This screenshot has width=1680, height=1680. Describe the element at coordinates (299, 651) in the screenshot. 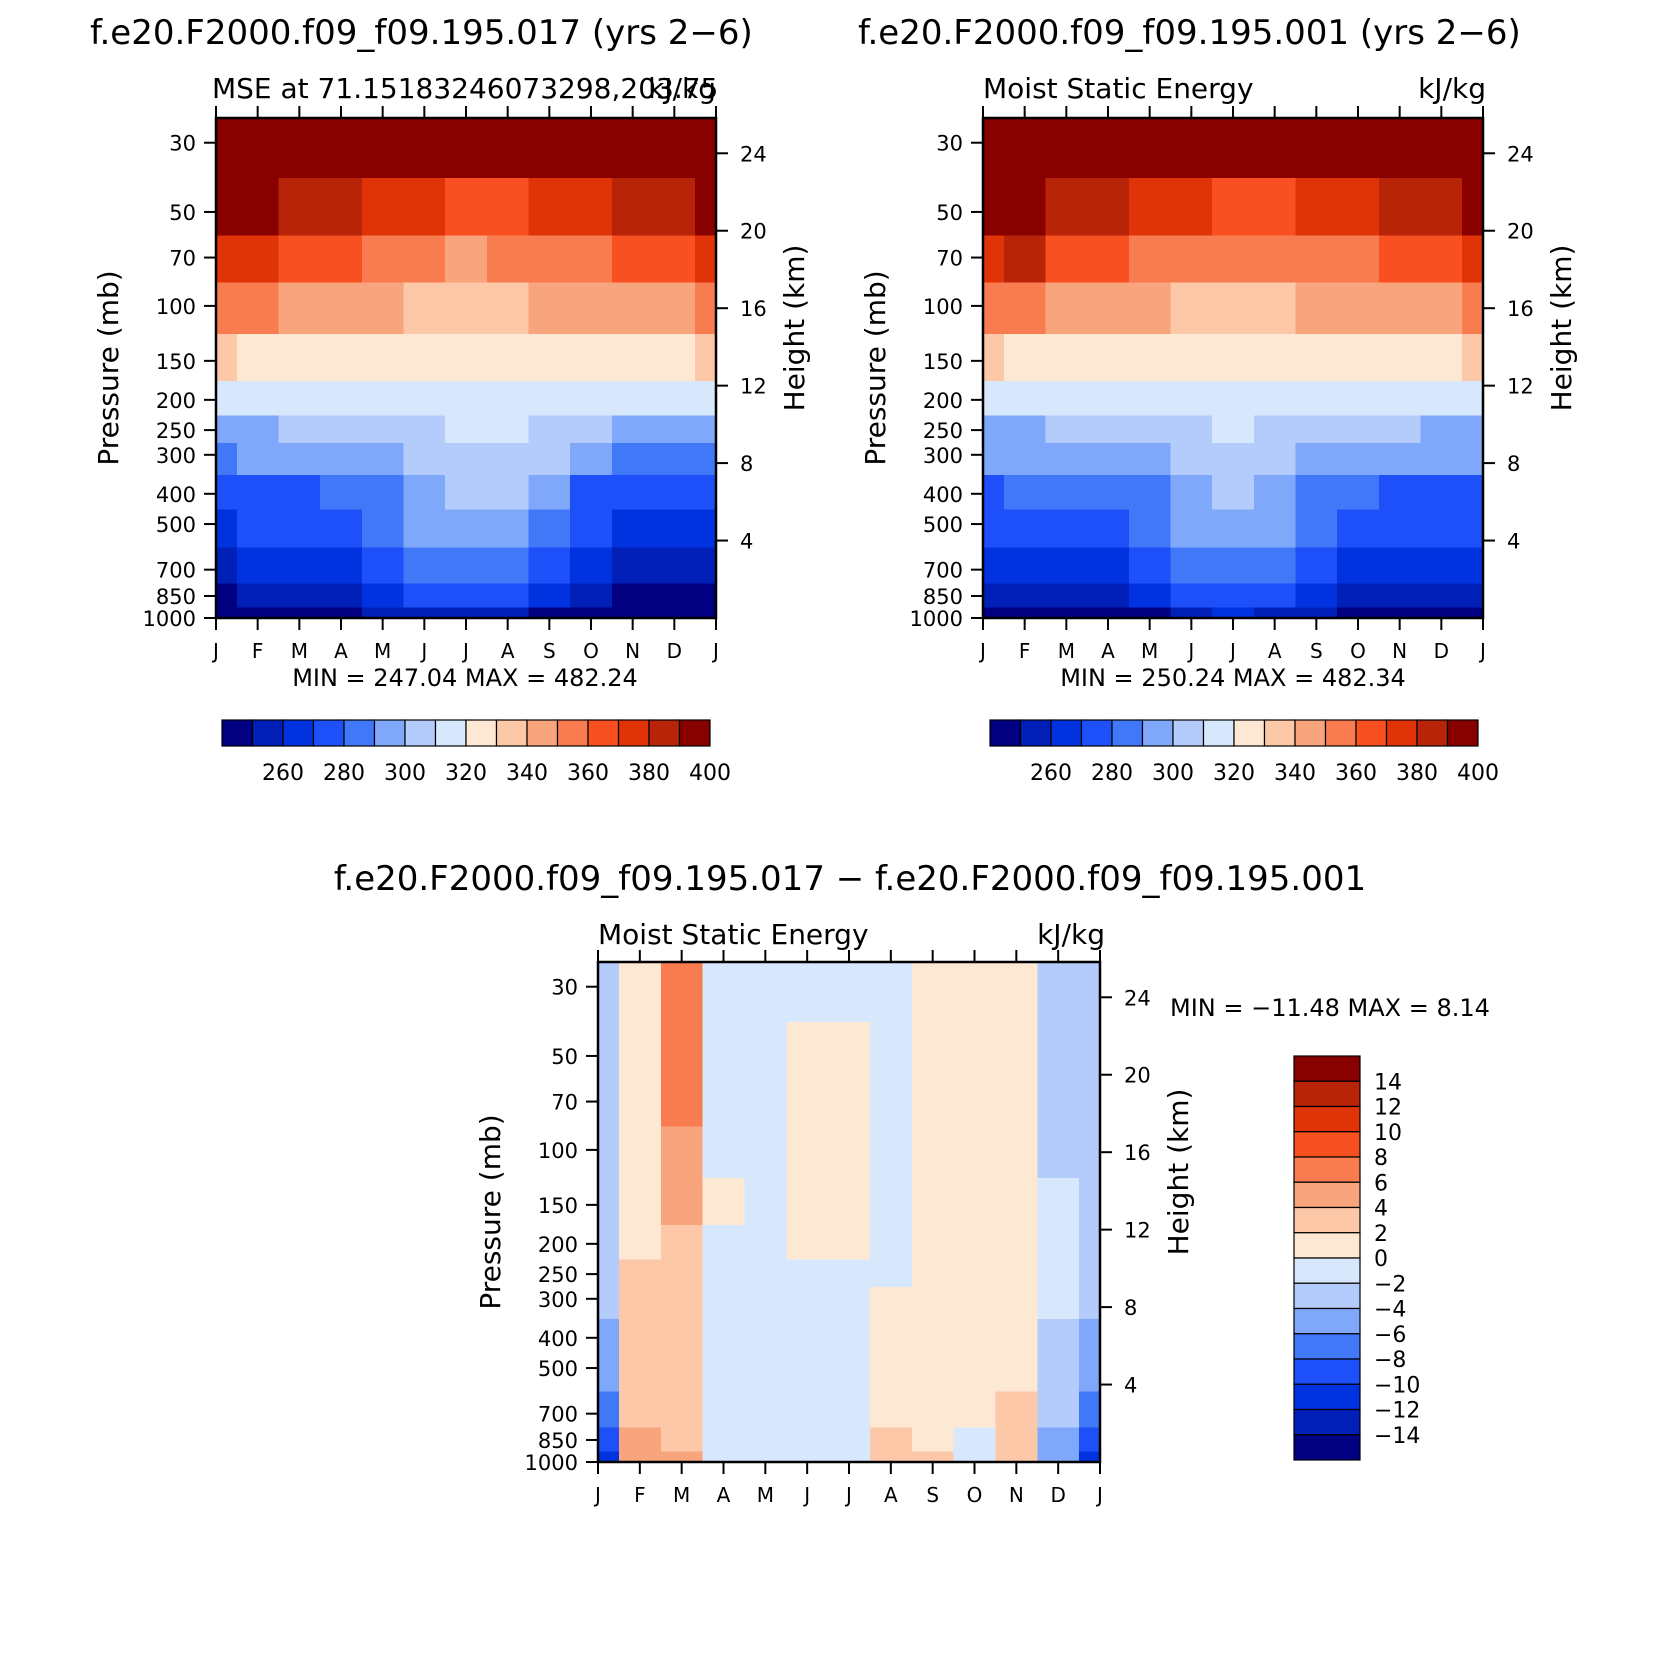

I see `panel-a-x-tick-label: M` at that location.